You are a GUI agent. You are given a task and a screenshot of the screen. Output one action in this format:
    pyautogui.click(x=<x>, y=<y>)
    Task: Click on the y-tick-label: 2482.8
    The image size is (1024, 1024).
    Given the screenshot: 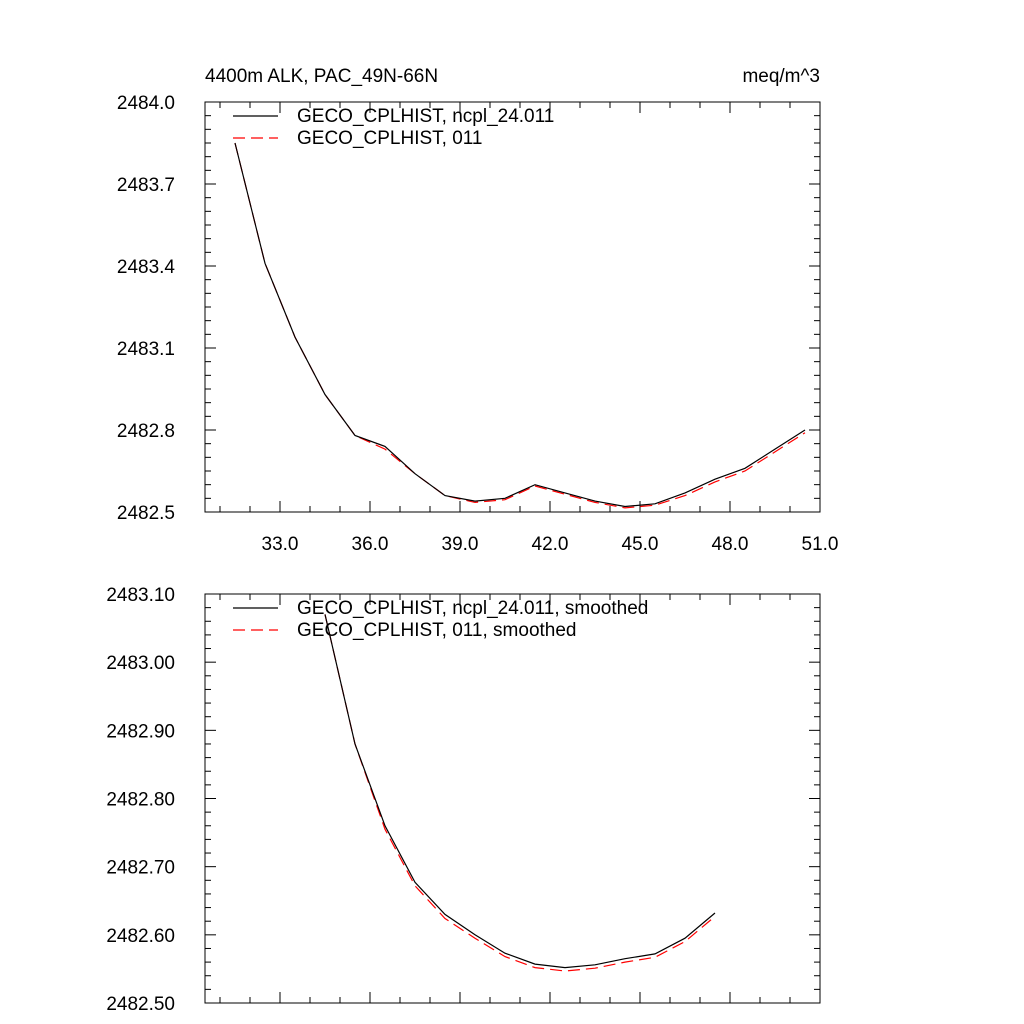 What is the action you would take?
    pyautogui.click(x=146, y=431)
    